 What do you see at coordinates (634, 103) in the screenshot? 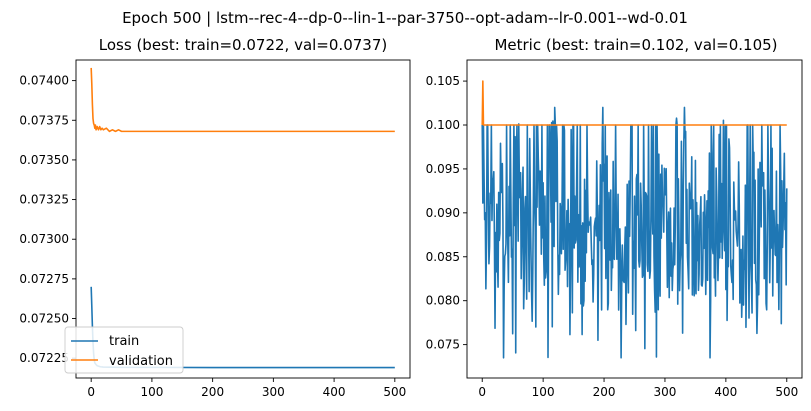
I see `metric-series-validation` at bounding box center [634, 103].